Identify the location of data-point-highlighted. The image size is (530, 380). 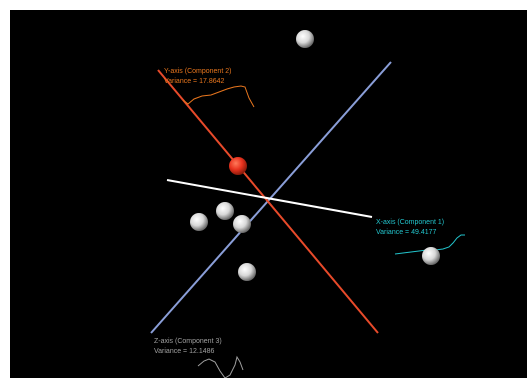
(238, 166).